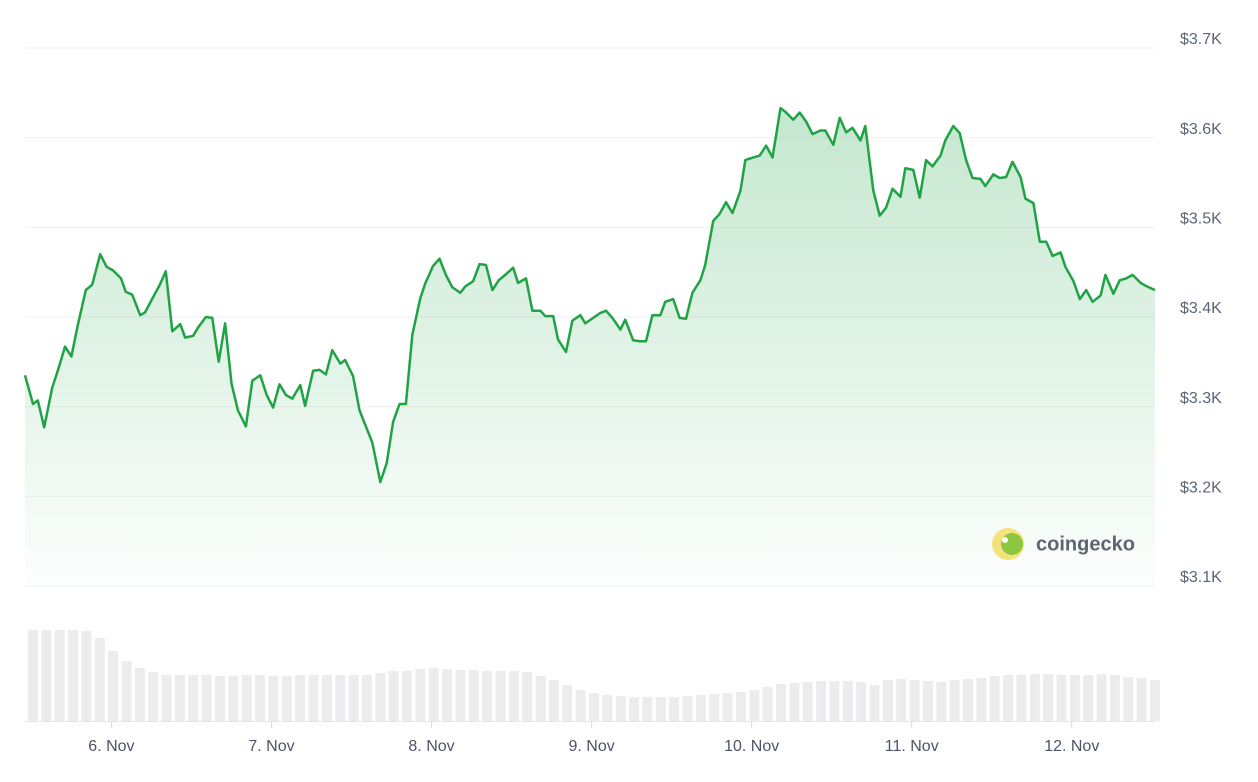 Image resolution: width=1258 pixels, height=782 pixels. Describe the element at coordinates (1201, 308) in the screenshot. I see `y-tick-label: $3.4K` at that location.